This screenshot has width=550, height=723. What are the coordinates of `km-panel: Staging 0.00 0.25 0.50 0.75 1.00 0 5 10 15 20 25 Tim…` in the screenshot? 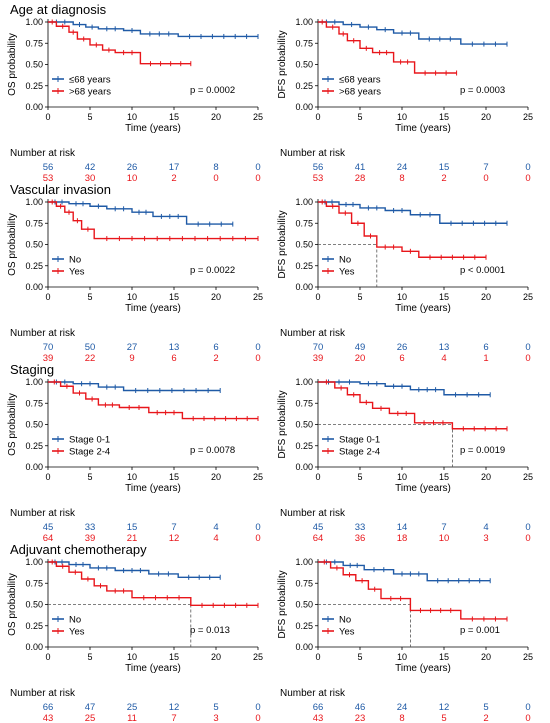 It's located at (135, 453).